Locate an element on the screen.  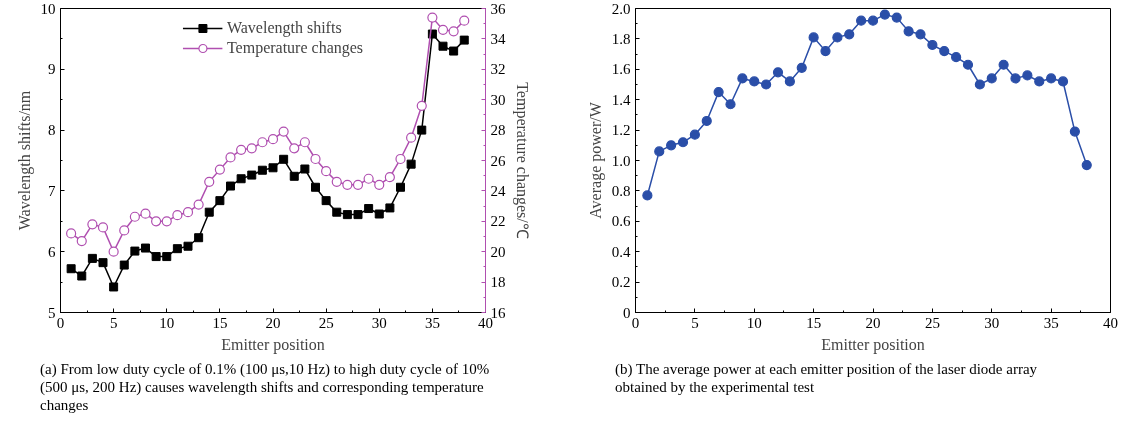
y-axis-title: Wavelength shifts/nm is located at coordinates (24, 160).